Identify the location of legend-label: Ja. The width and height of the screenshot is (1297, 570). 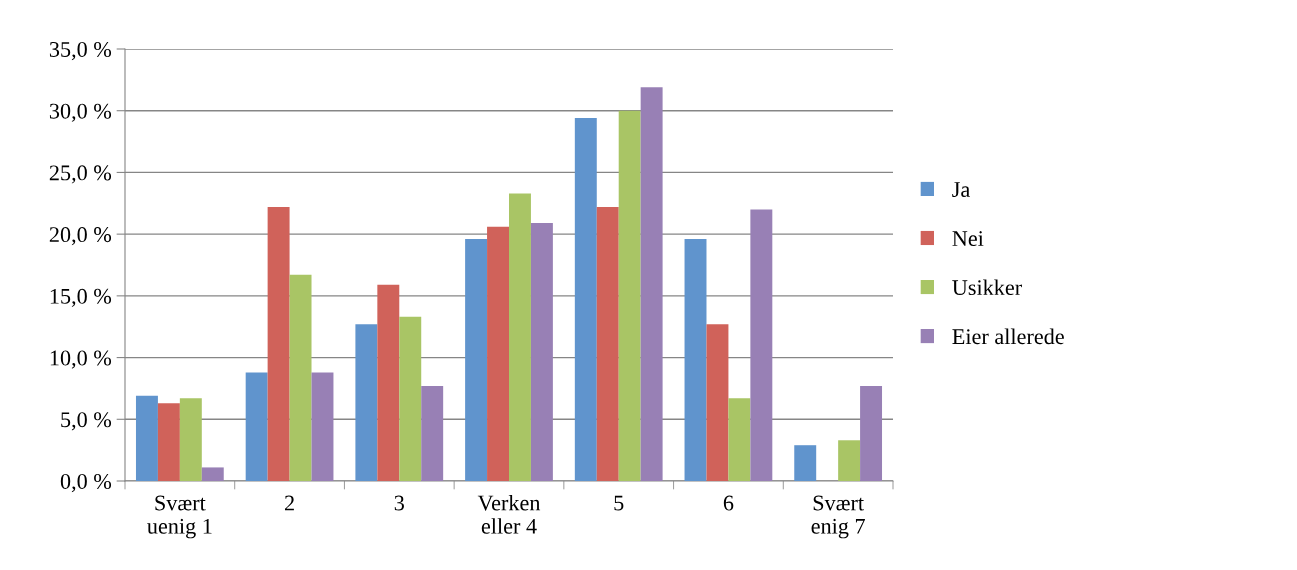
(961, 189).